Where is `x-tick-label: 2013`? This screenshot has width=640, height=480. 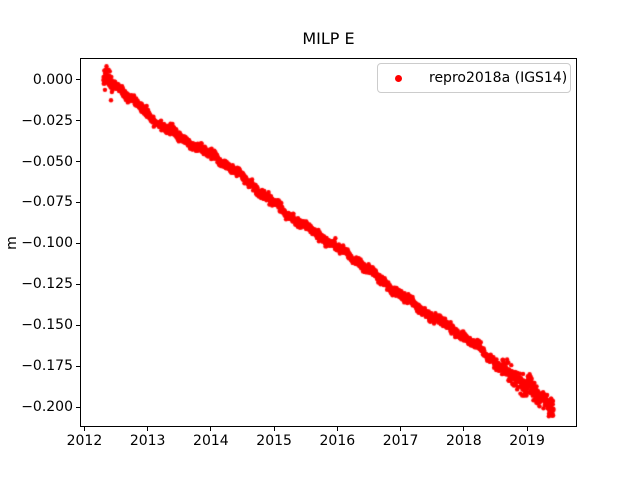 x-tick-label: 2013 is located at coordinates (147, 441).